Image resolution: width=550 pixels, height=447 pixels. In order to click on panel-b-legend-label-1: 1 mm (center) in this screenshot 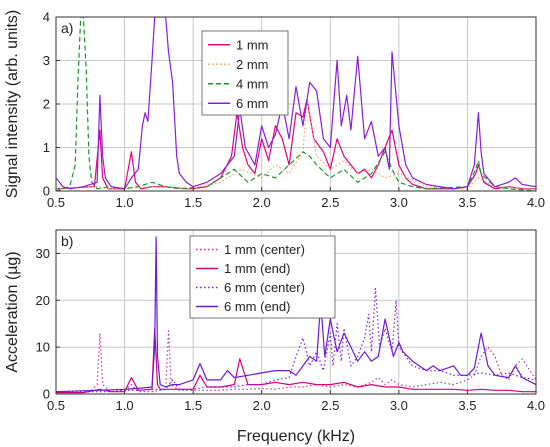, I will do `click(264, 249)`.